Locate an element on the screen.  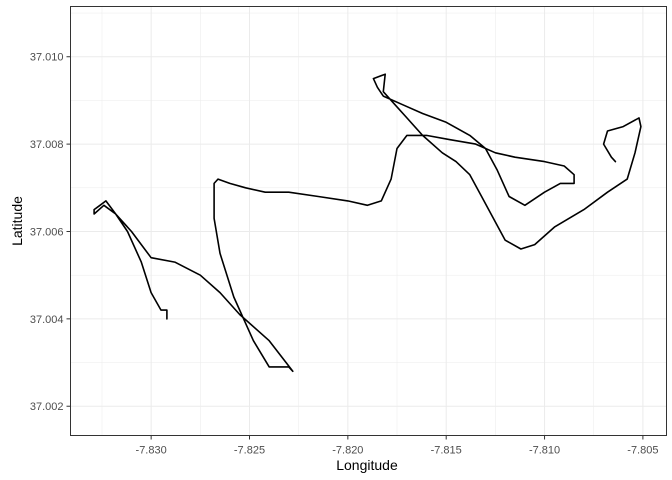
y-tick-label: 37.002 is located at coordinates (47, 407).